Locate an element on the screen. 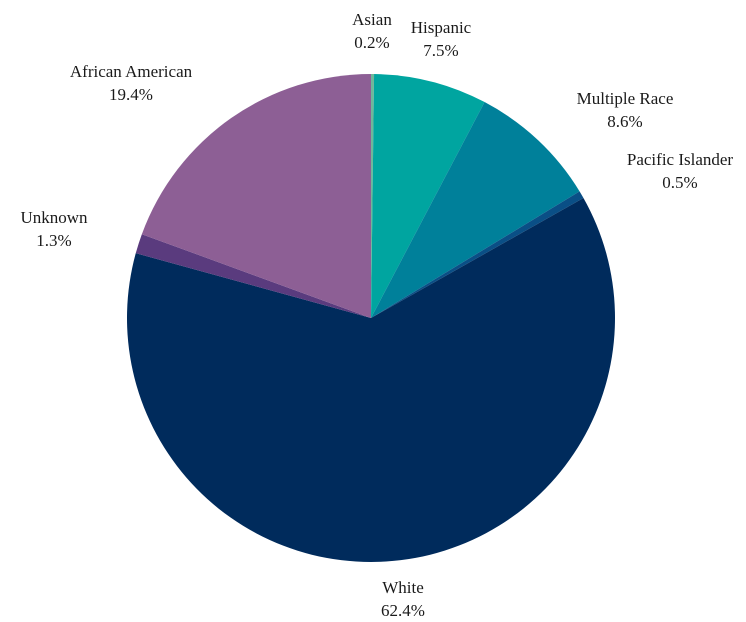 The height and width of the screenshot is (622, 746). pie-slice-multiple-race is located at coordinates (475, 210).